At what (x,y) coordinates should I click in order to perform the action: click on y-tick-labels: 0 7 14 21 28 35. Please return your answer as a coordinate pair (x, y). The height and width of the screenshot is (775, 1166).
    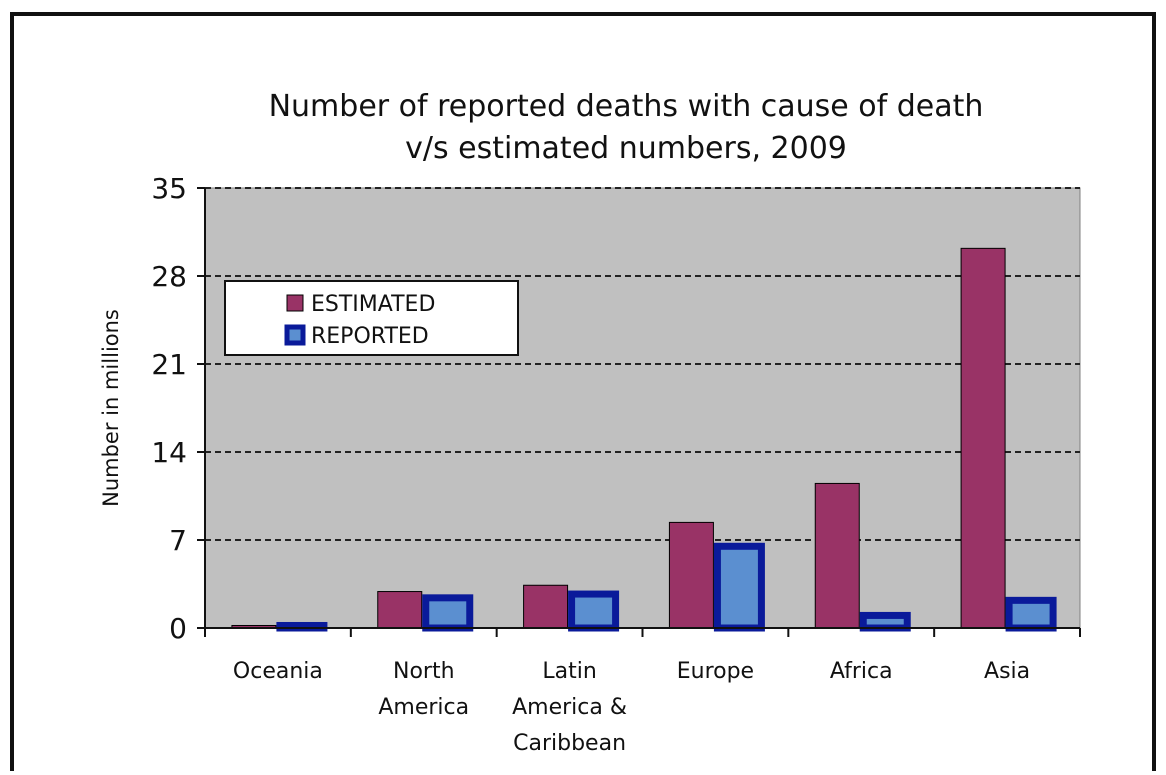
    Looking at the image, I should click on (169, 408).